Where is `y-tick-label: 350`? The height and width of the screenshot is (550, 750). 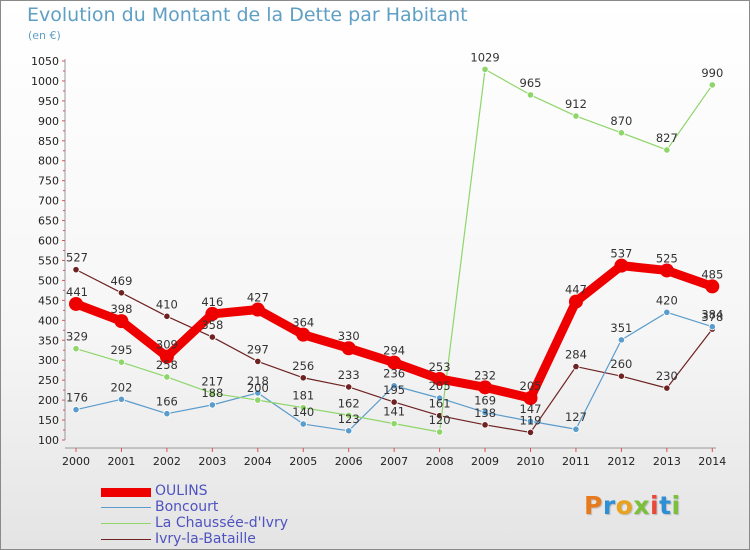 y-tick-label: 350 is located at coordinates (48, 340).